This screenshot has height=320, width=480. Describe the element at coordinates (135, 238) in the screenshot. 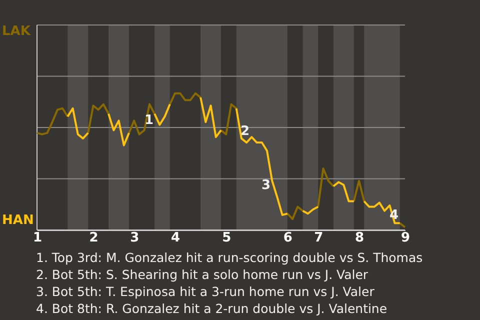

I see `x-tick-label: 3` at that location.